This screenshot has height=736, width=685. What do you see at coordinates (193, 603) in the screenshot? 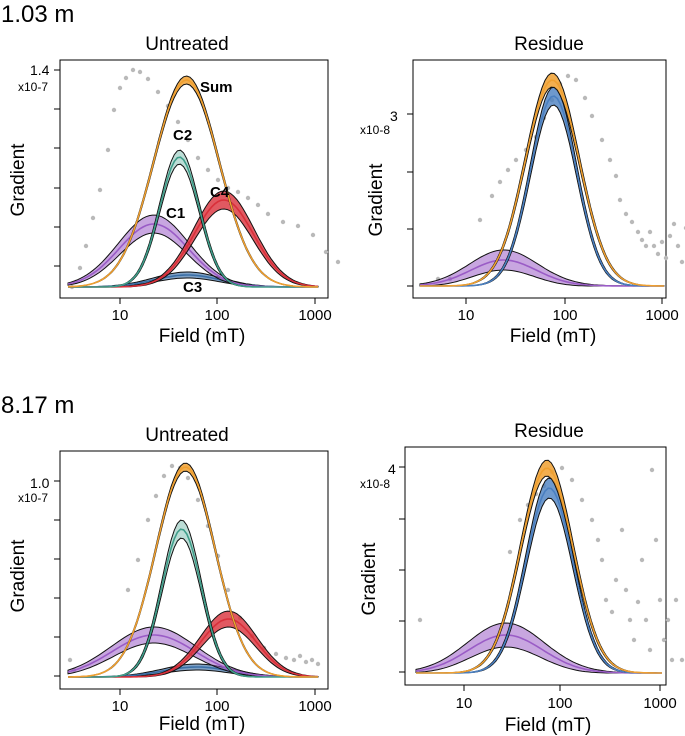
I see `fit-line-c2` at bounding box center [193, 603].